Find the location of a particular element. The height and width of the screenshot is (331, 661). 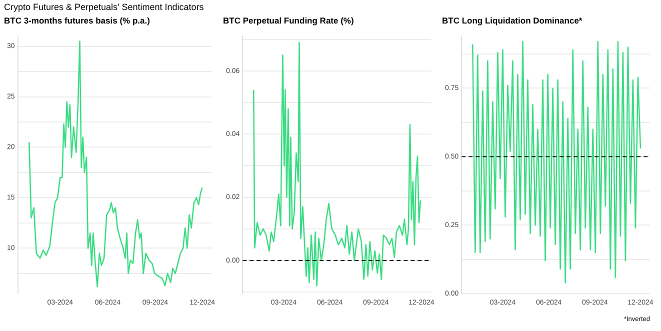

chart-title: BTC Perpetual Funding Rate (%) is located at coordinates (288, 20).